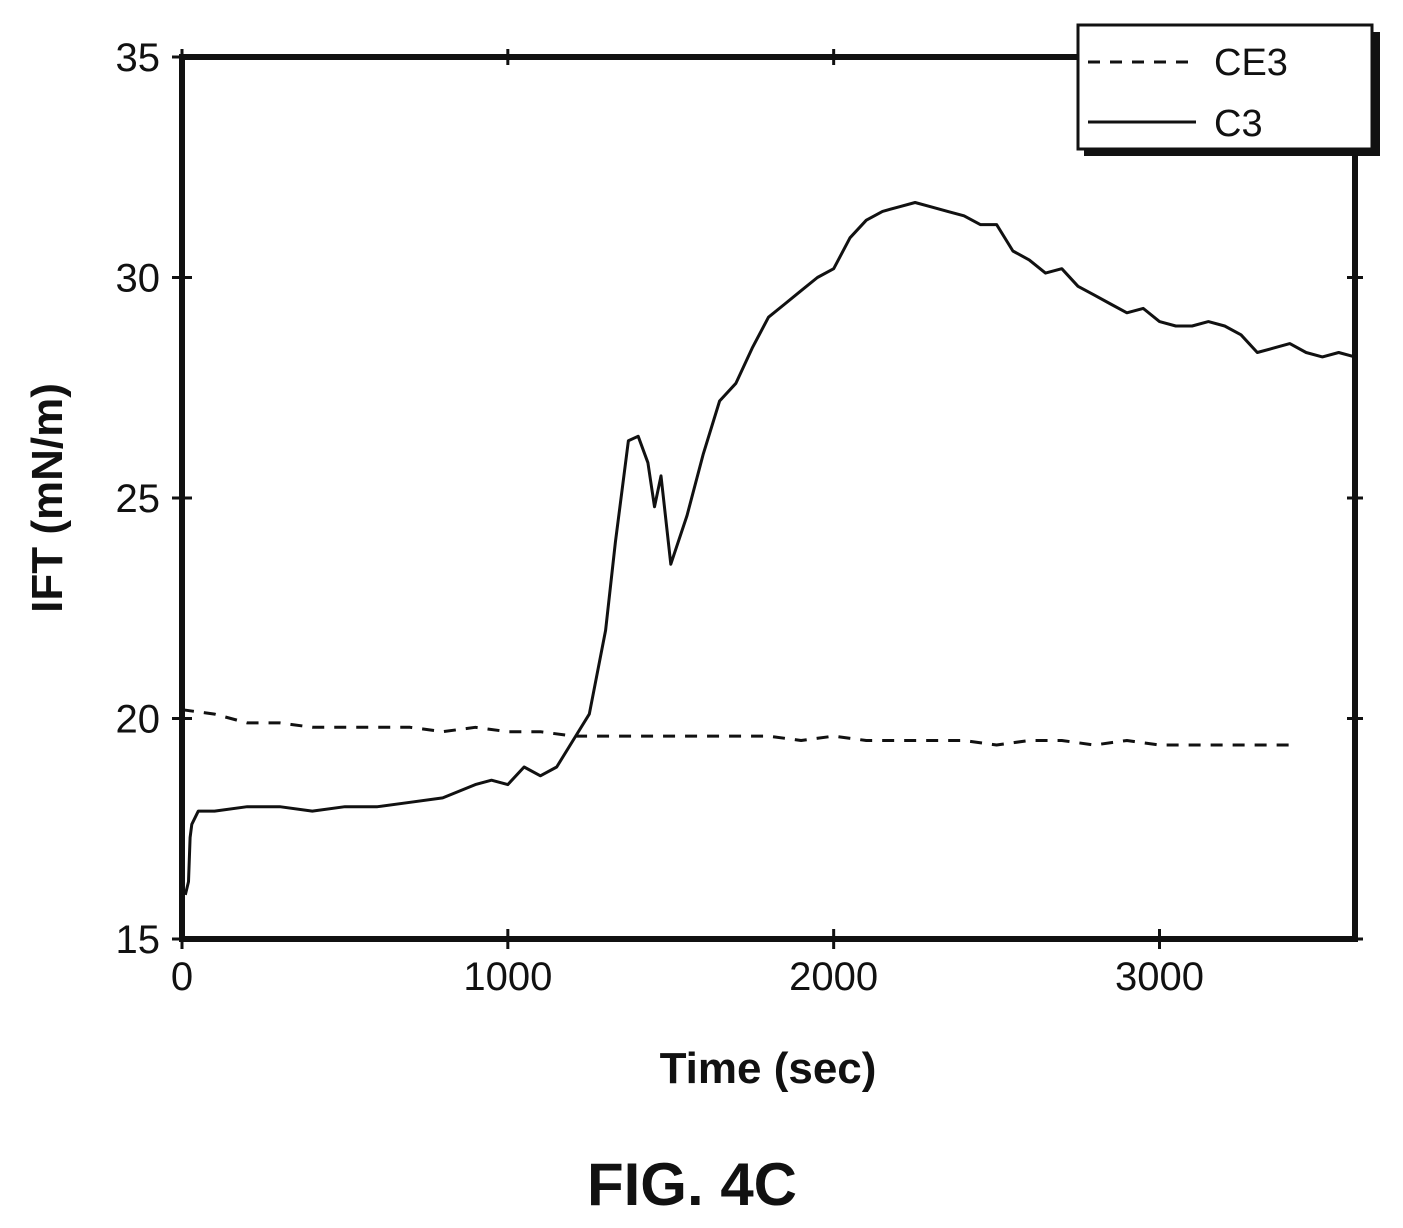 This screenshot has height=1228, width=1403. I want to click on x-tick-label: 0, so click(182, 977).